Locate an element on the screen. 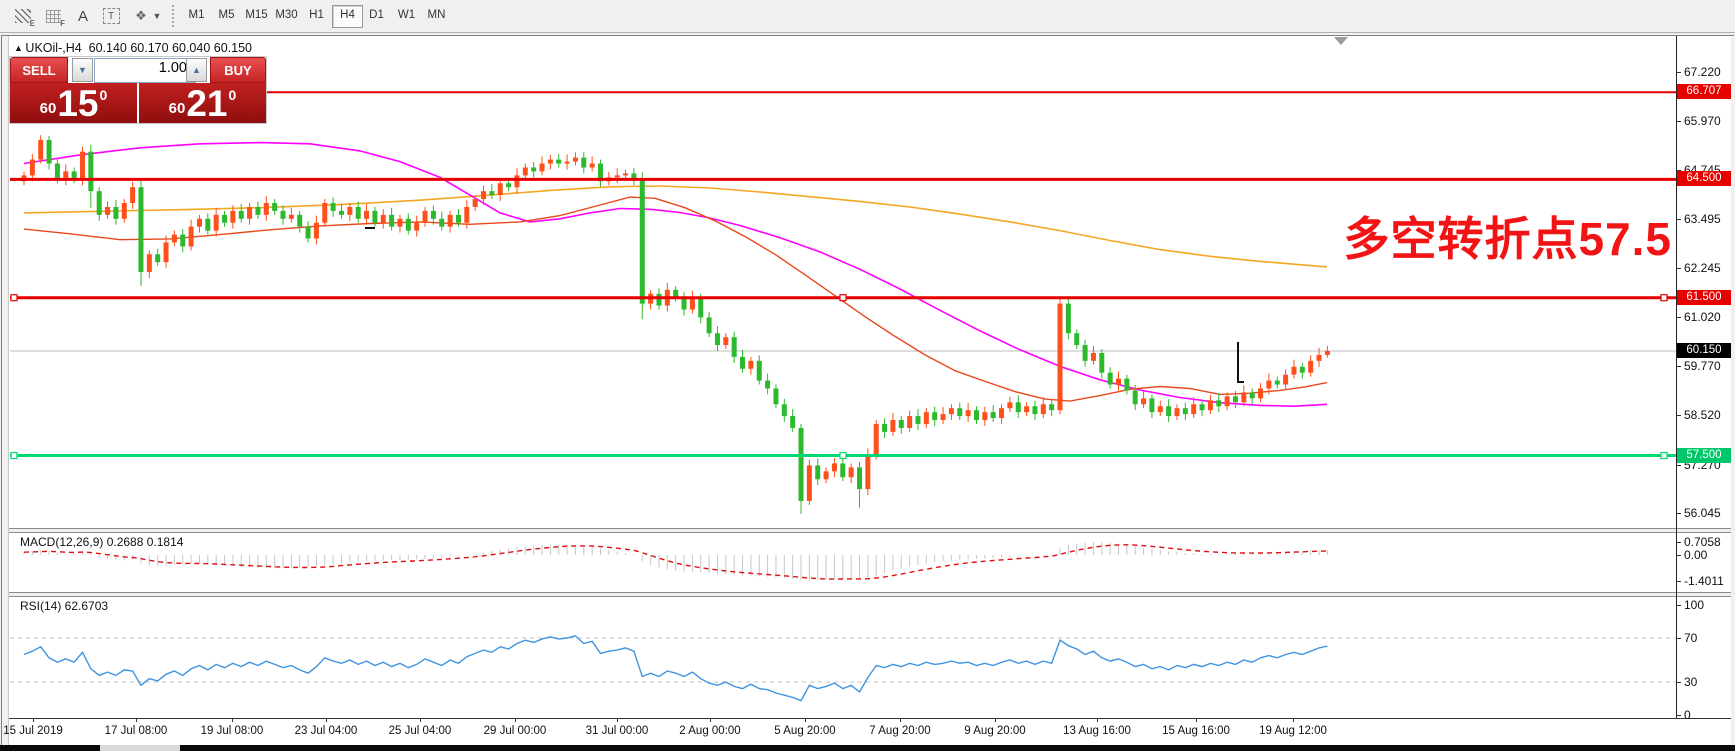  timeframe-button-m1: M1 is located at coordinates (196, 15).